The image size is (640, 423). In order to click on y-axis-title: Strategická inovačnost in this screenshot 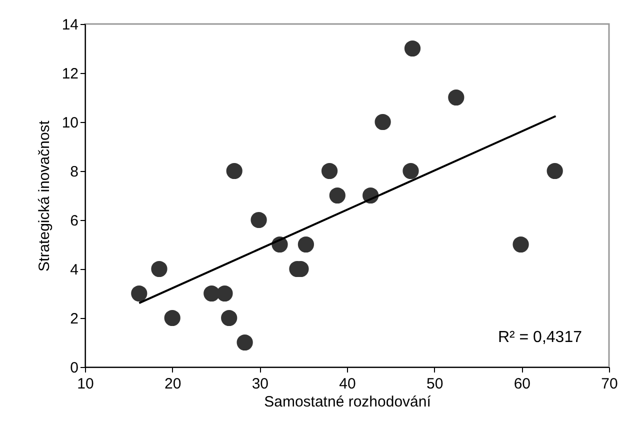, I will do `click(44, 196)`.